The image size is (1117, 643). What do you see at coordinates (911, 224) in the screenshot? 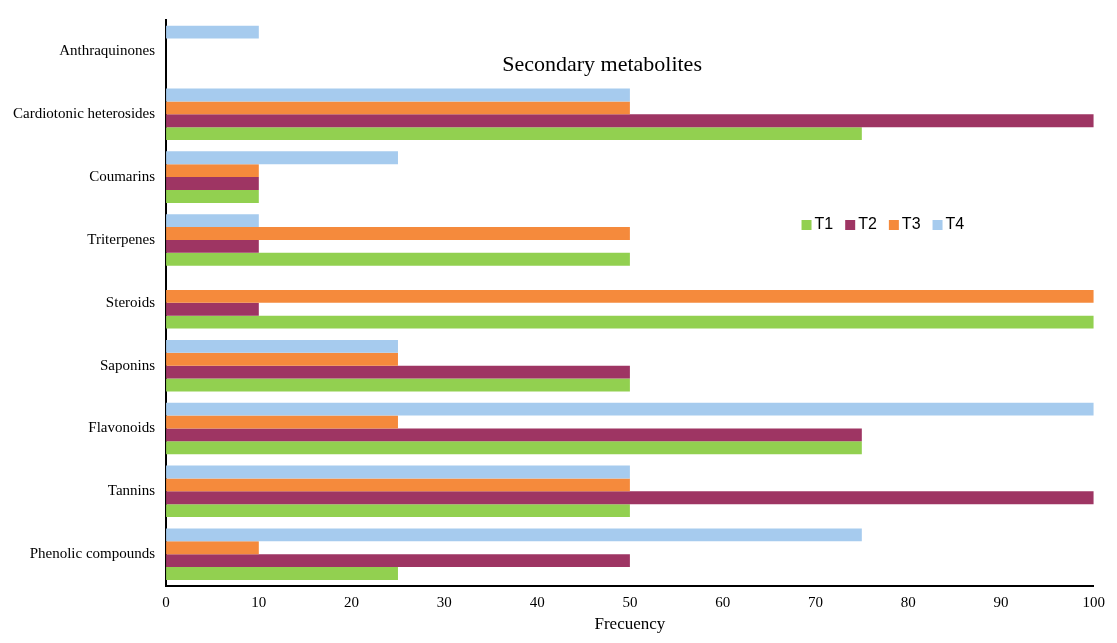
I see `legend-label: T3` at bounding box center [911, 224].